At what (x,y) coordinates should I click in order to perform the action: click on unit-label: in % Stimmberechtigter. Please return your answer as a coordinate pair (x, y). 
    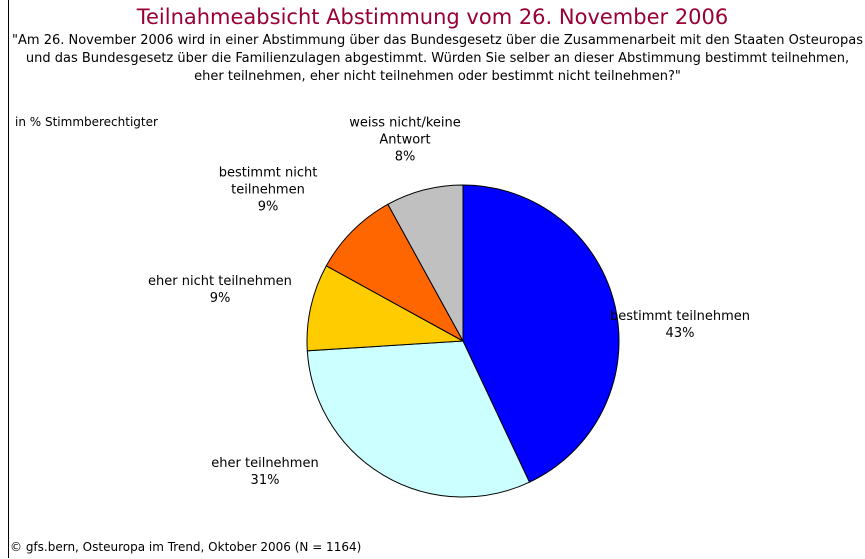
    Looking at the image, I should click on (86, 122).